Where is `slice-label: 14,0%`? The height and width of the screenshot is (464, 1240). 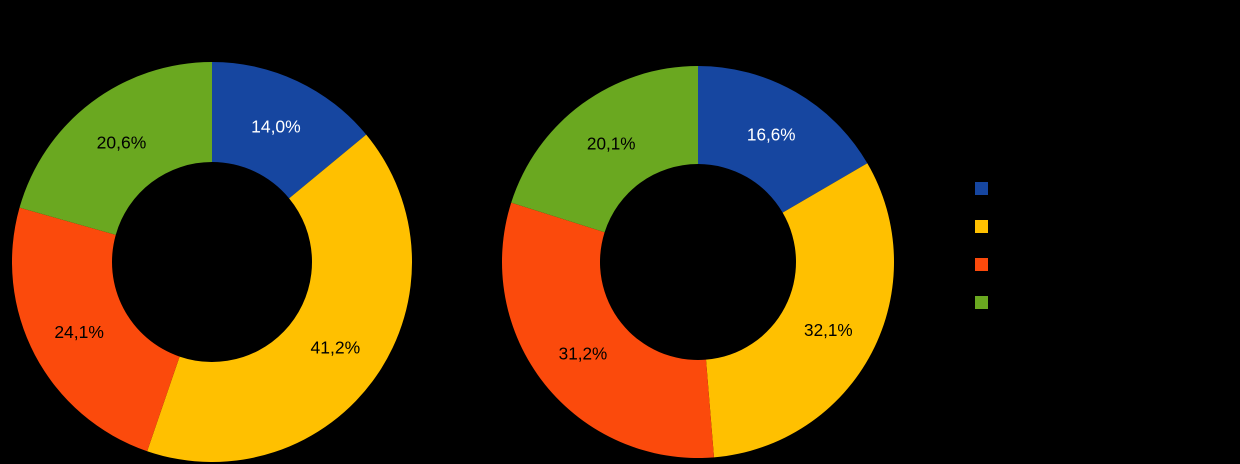
slice-label: 14,0% is located at coordinates (276, 126).